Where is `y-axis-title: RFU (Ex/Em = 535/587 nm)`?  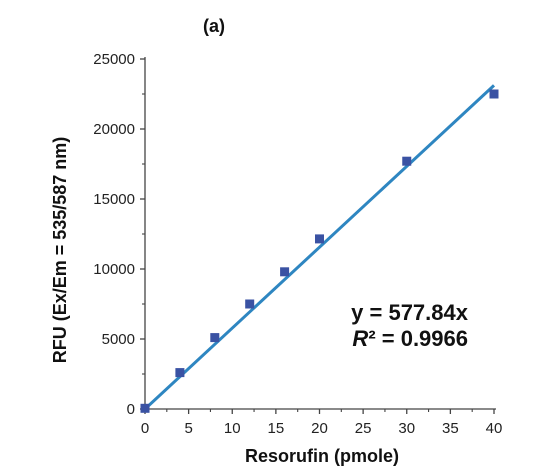
y-axis-title: RFU (Ex/Em = 535/587 nm) is located at coordinates (60, 250).